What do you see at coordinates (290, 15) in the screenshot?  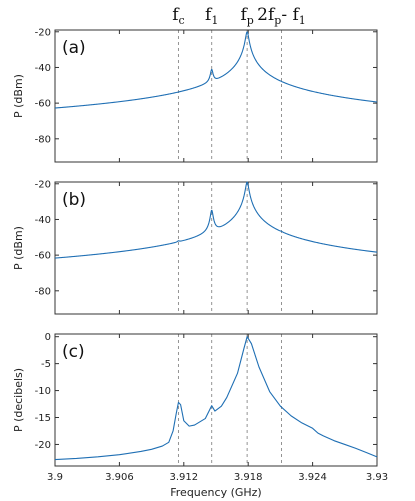 I see `marker-label-3-tail: - f` at bounding box center [290, 15].